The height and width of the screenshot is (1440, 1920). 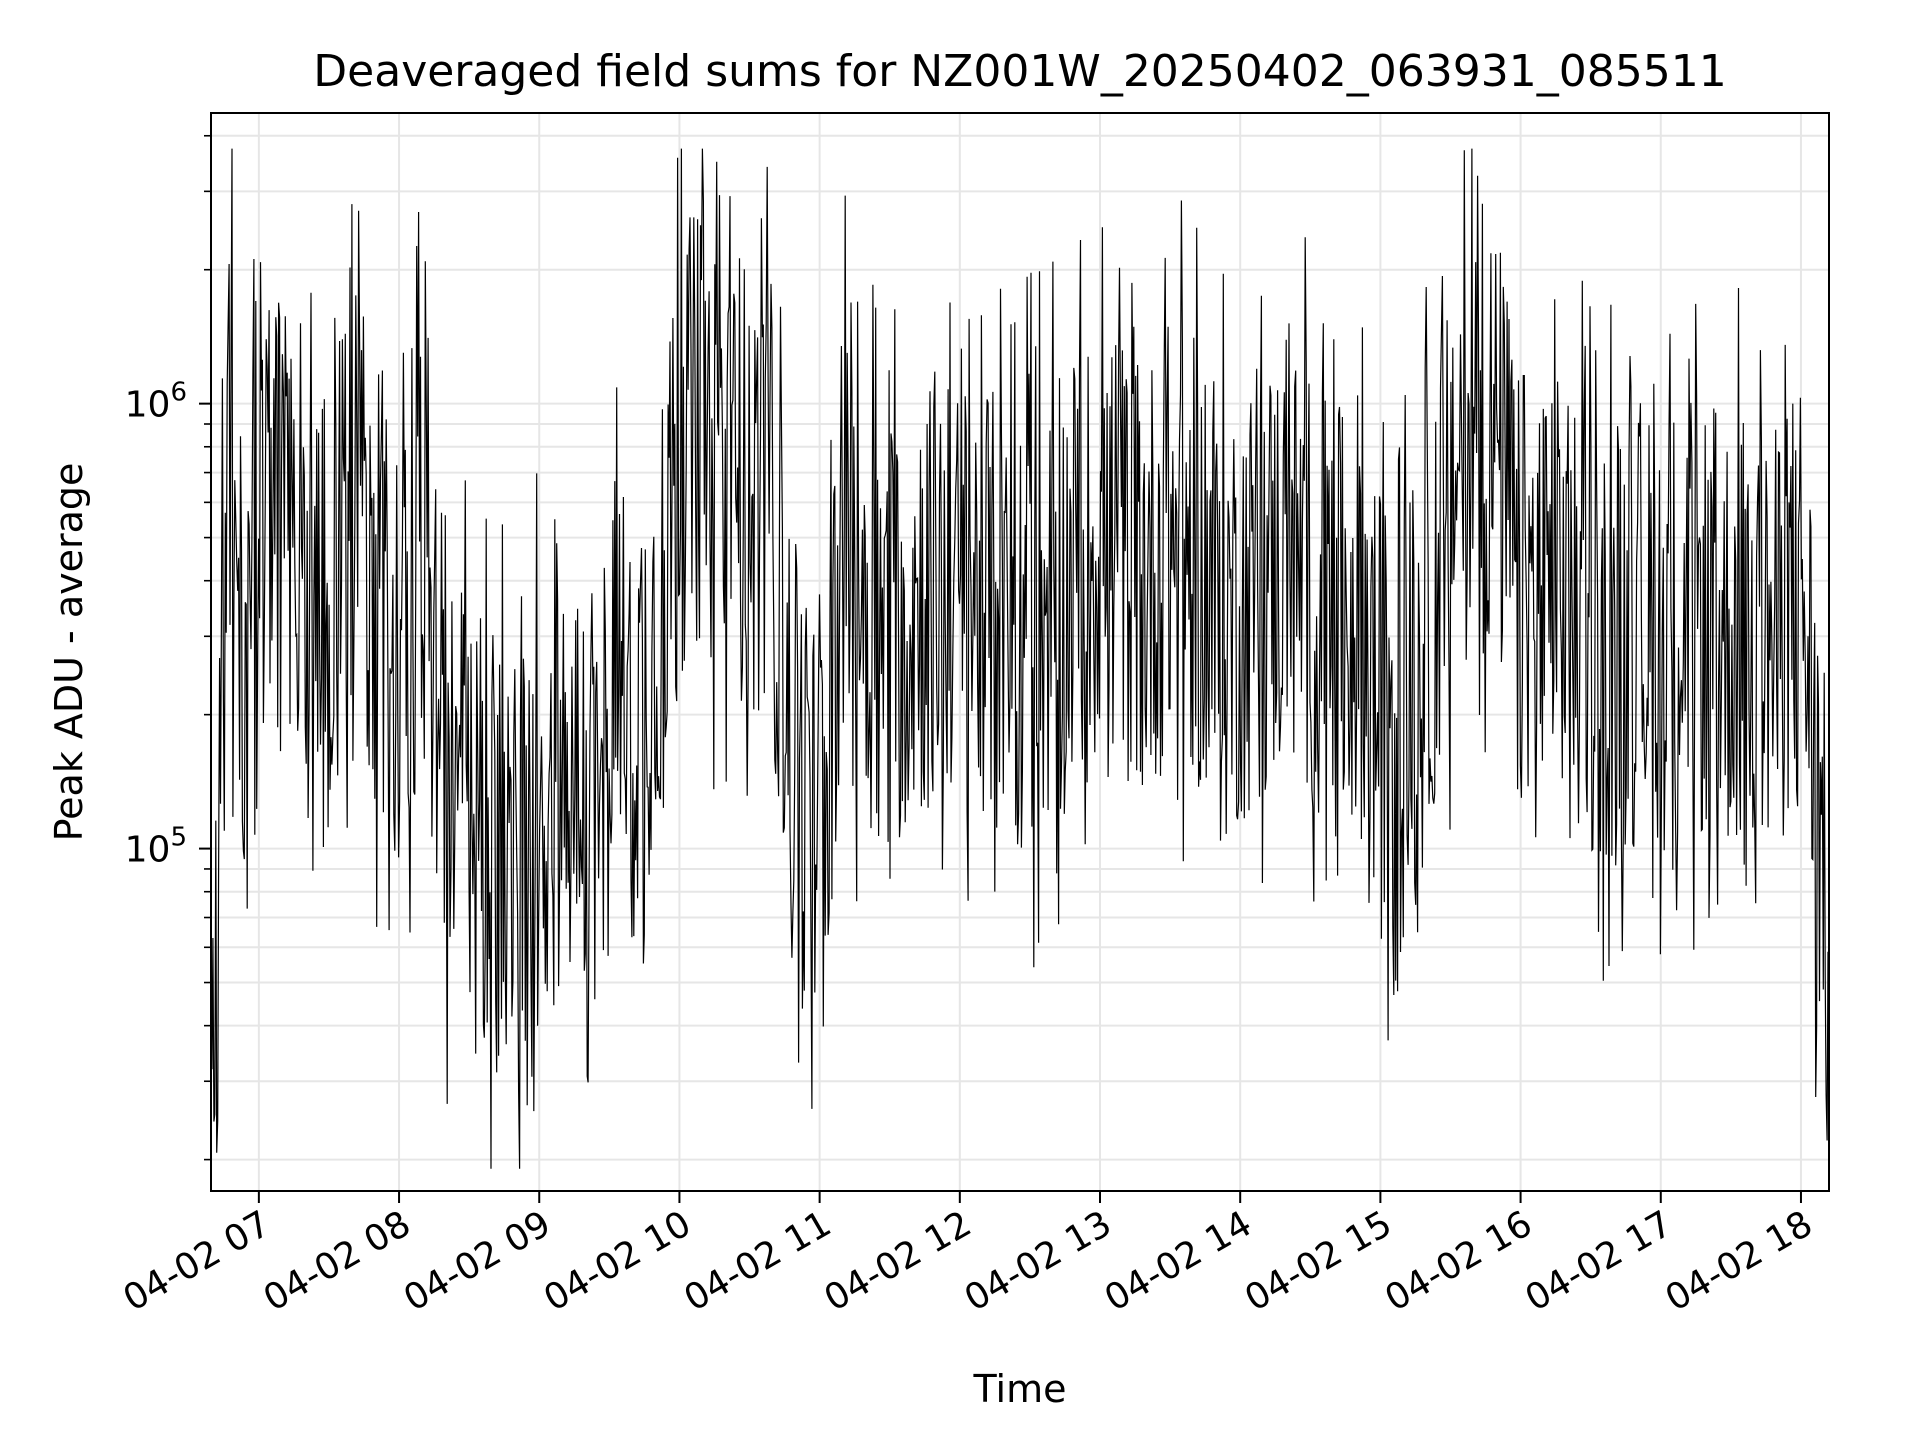 What do you see at coordinates (168, 647) in the screenshot?
I see `y-axis: 10⁵ 10⁶` at bounding box center [168, 647].